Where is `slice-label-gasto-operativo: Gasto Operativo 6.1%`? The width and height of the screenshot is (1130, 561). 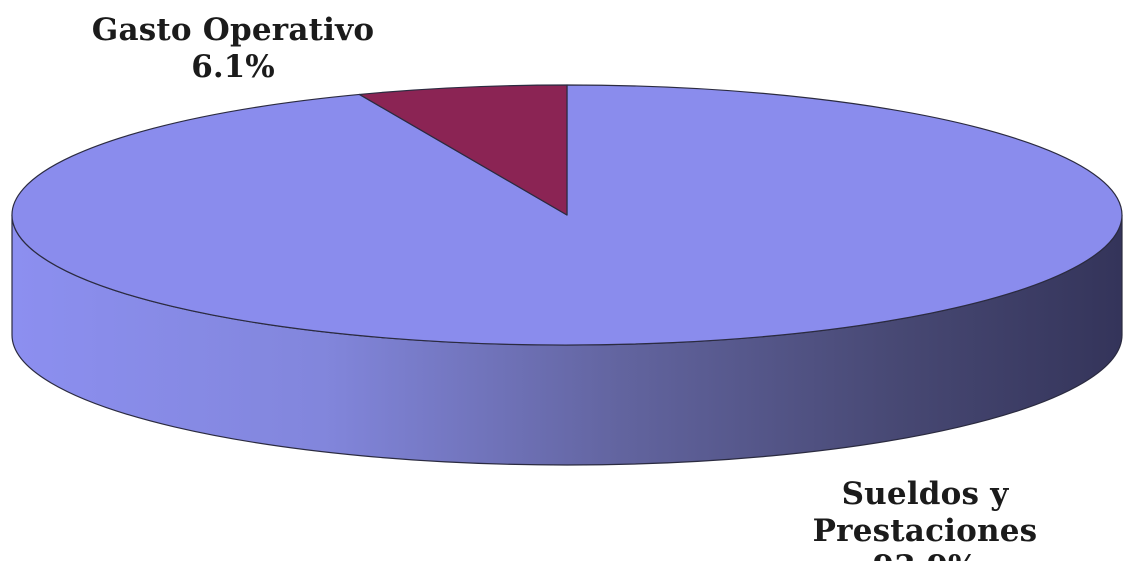 slice-label-gasto-operativo: Gasto Operativo 6.1% is located at coordinates (233, 48).